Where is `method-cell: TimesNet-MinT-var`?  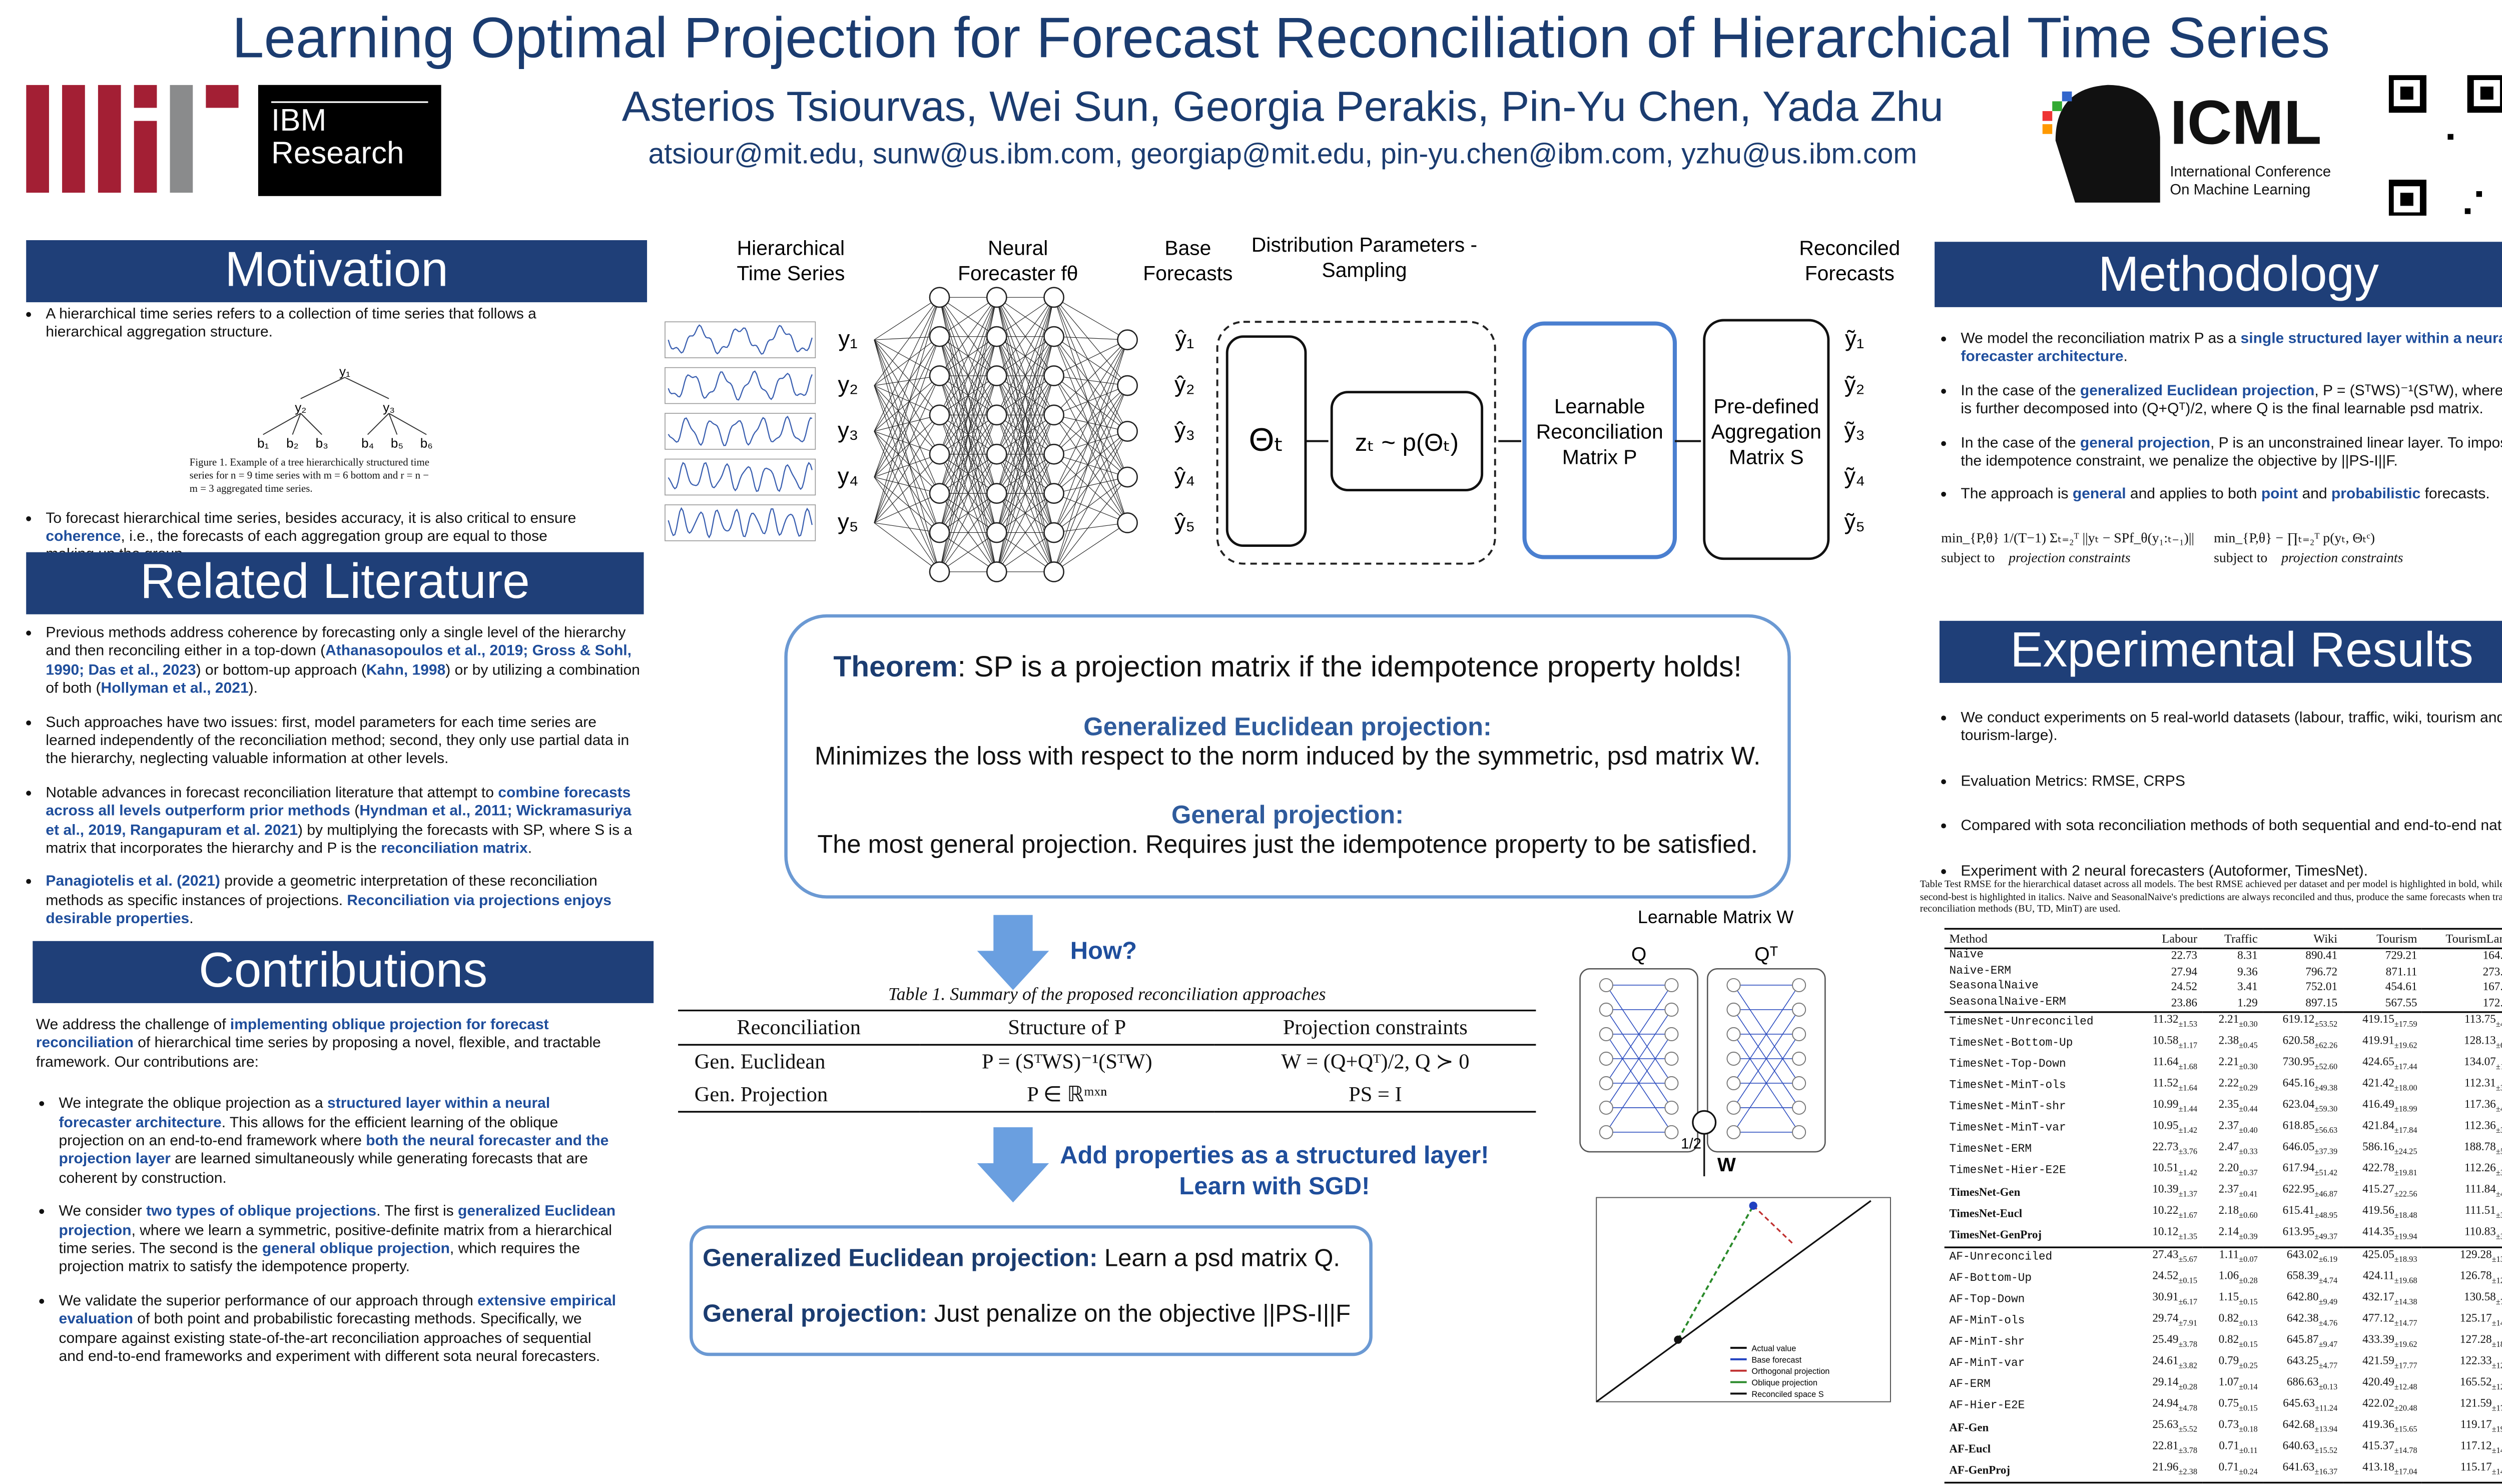
method-cell: TimesNet-MinT-var is located at coordinates (2007, 1129).